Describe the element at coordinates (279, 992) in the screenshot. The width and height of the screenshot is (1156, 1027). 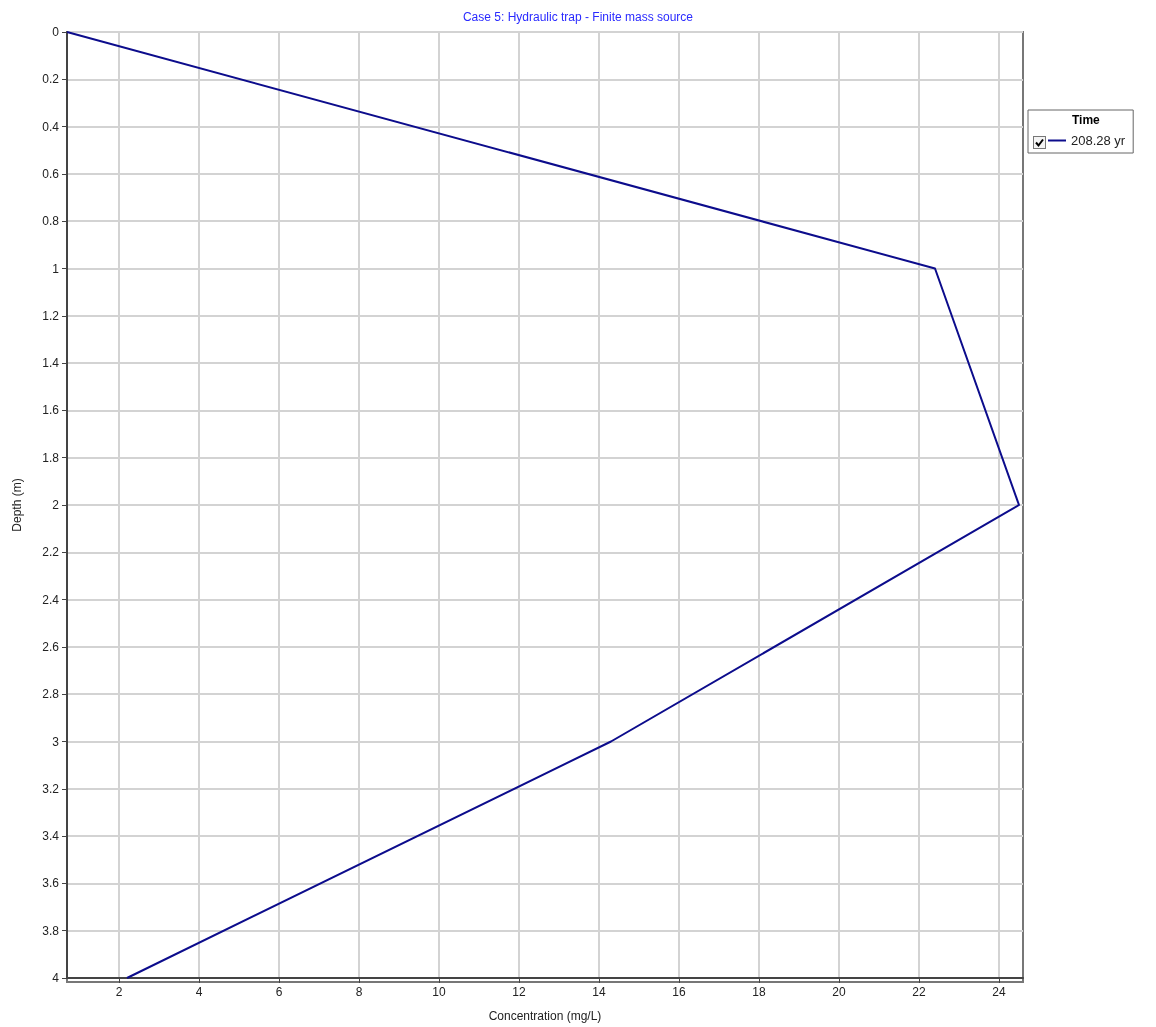
I see `x-tick-label: 6` at that location.